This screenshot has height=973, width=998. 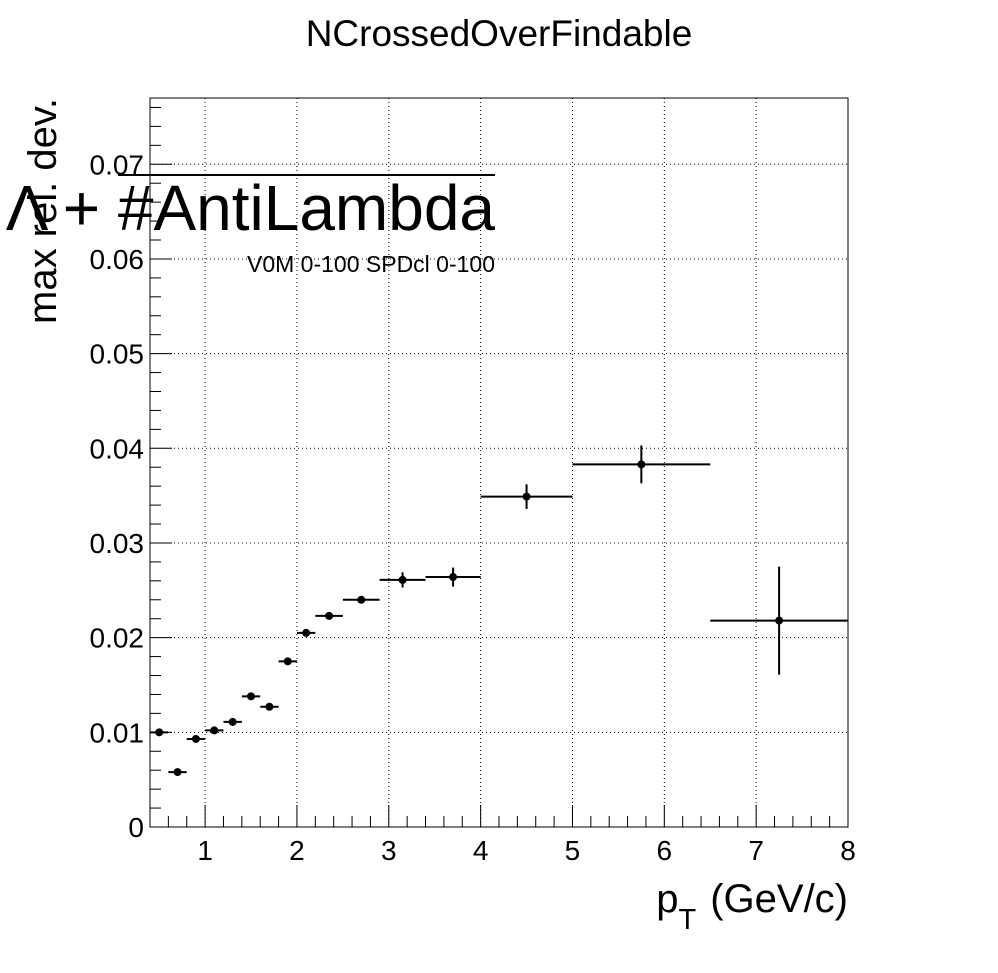 What do you see at coordinates (43, 211) in the screenshot?
I see `y-axis-label: max rel. dev.` at bounding box center [43, 211].